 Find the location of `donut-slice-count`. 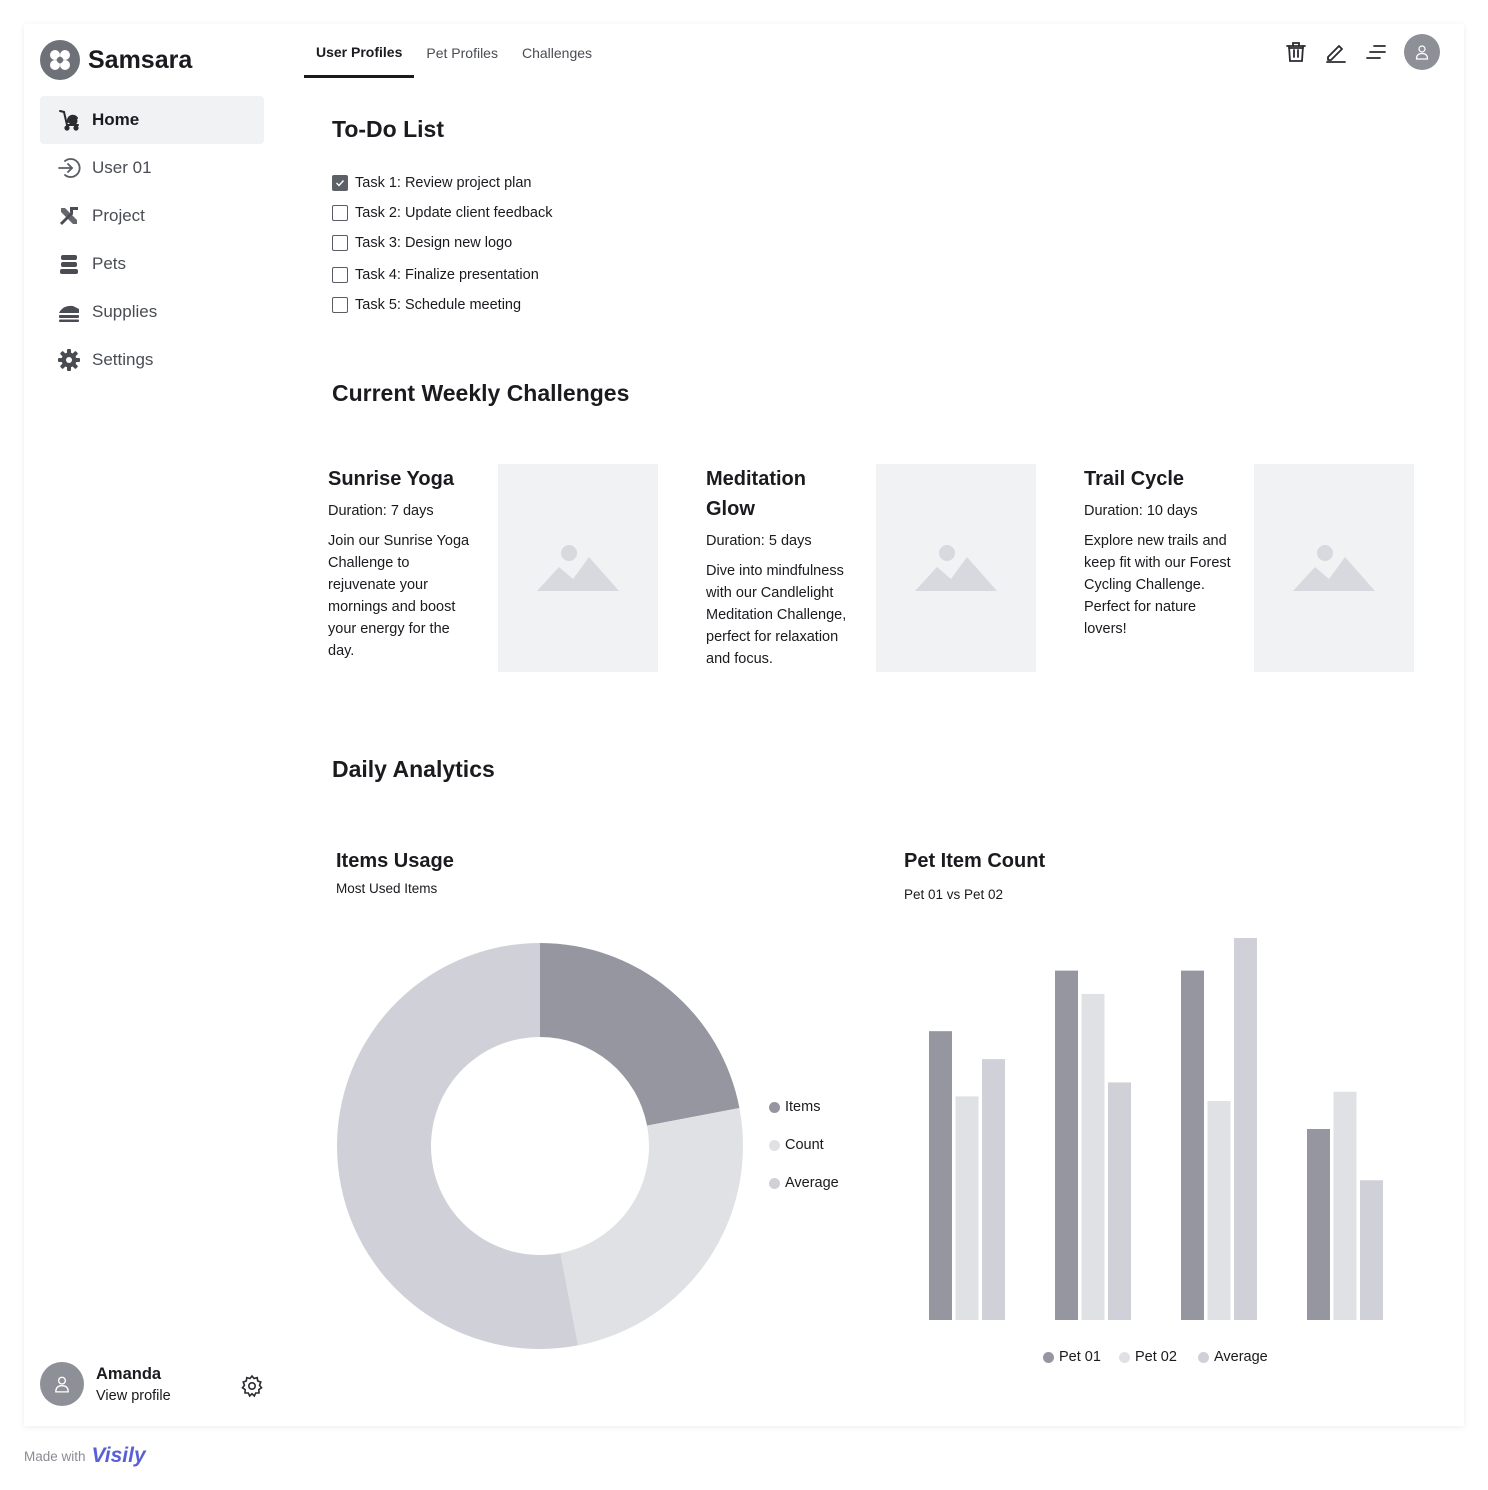

donut-slice-count is located at coordinates (651, 1226).